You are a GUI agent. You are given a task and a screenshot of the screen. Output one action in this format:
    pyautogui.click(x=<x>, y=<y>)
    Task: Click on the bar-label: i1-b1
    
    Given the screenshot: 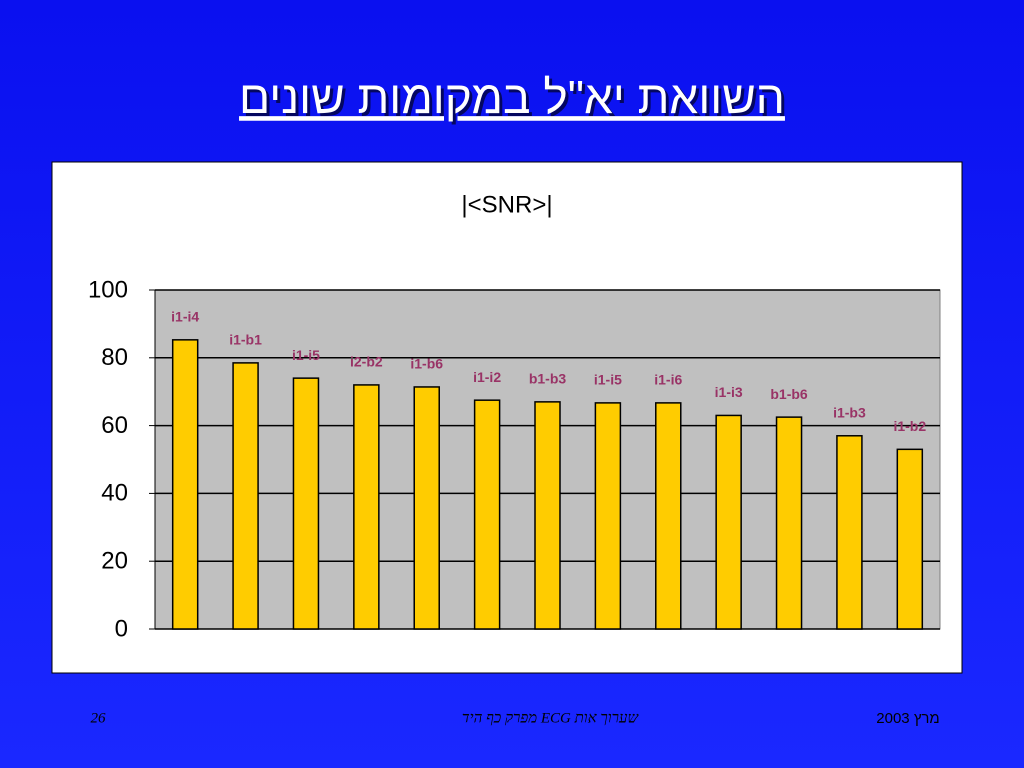 What is the action you would take?
    pyautogui.click(x=245, y=340)
    